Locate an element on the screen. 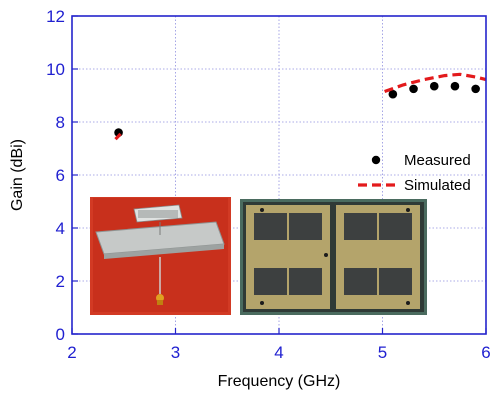 This screenshot has width=491, height=393. x-tick-label-2: 4 is located at coordinates (278, 352).